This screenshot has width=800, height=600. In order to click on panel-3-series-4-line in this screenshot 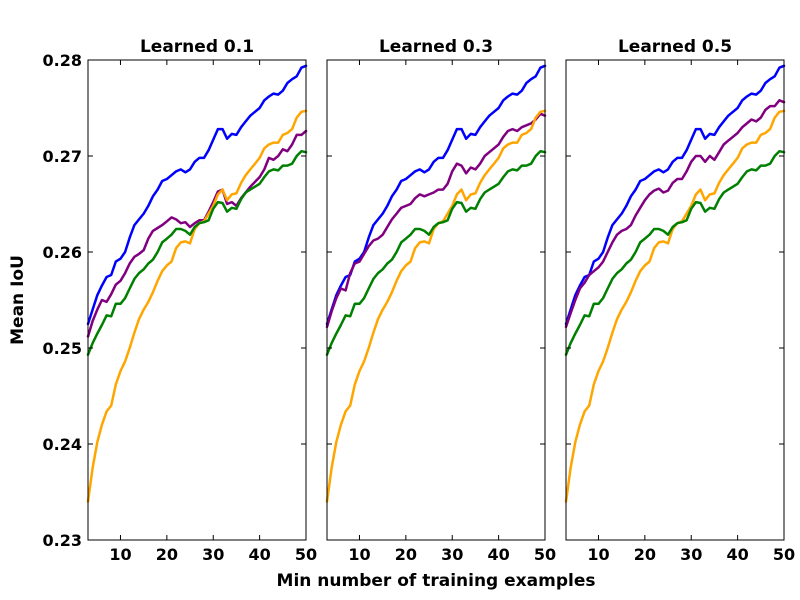, I will do `click(675, 252)`.